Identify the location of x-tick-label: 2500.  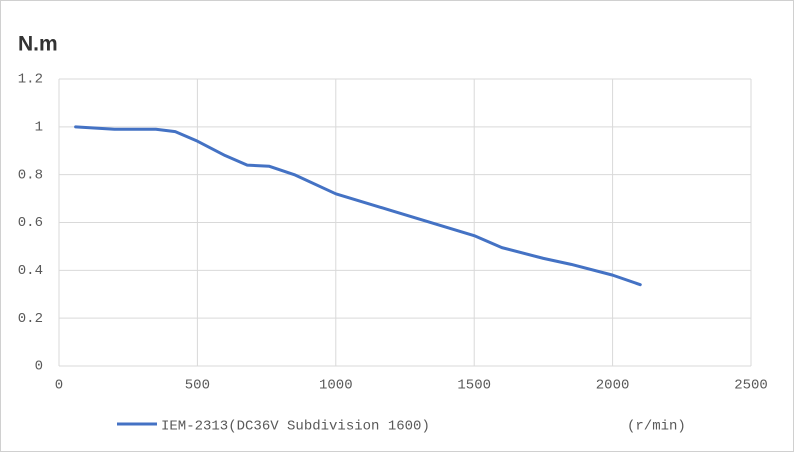
(751, 386).